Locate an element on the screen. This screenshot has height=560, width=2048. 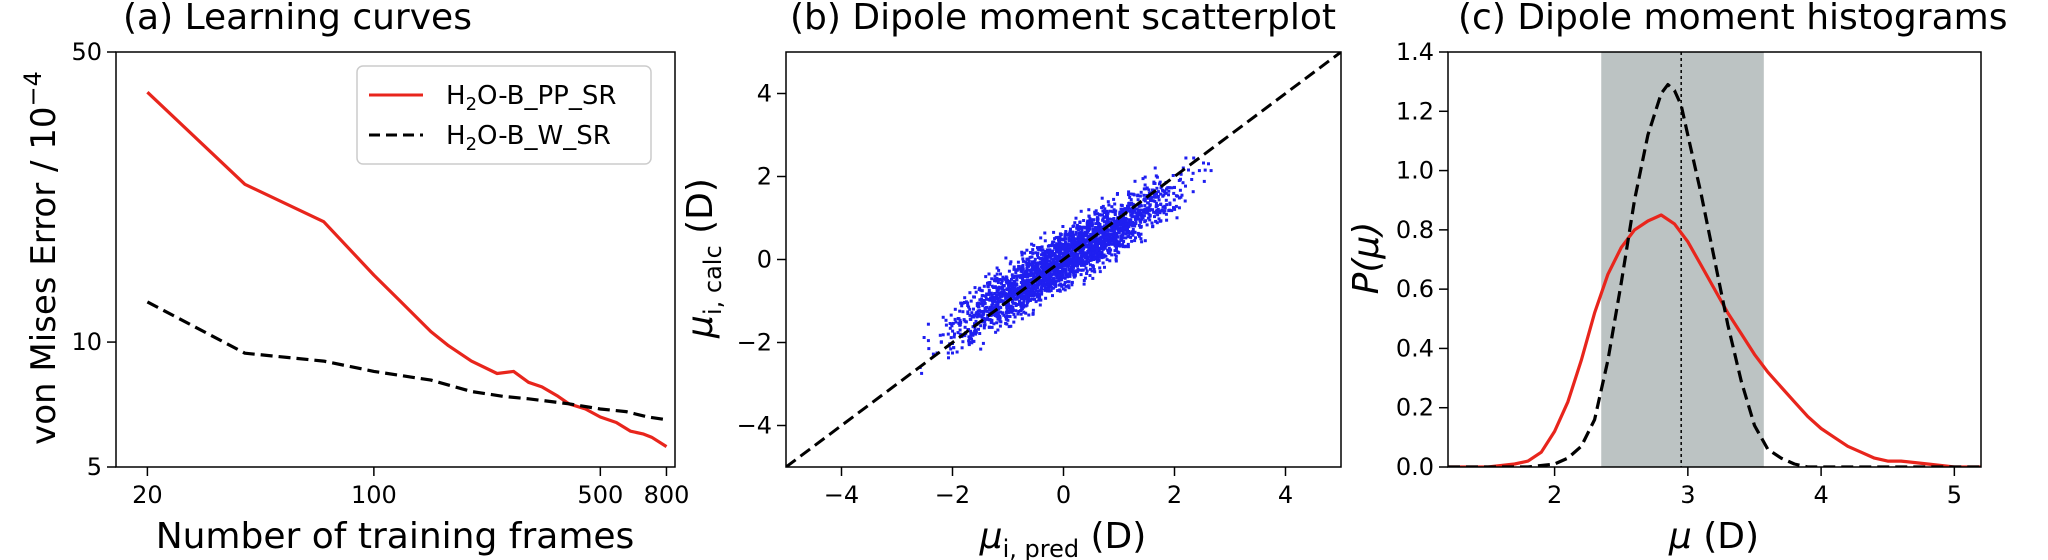
panel-c-xtick-label: 5 is located at coordinates (1954, 495).